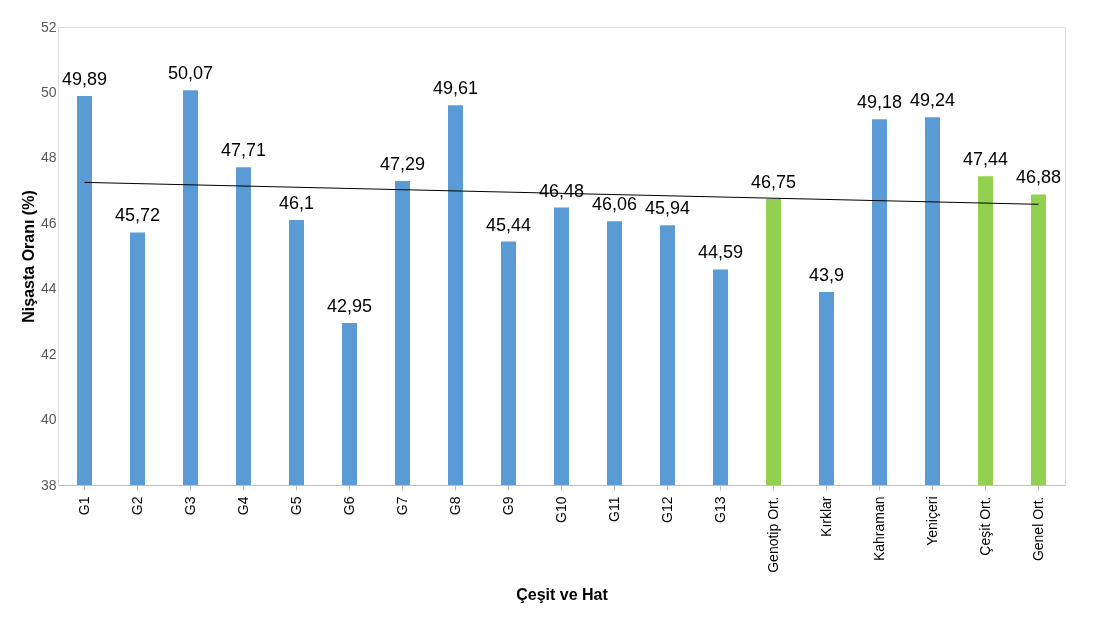 The height and width of the screenshot is (643, 1105). I want to click on y-tick-label: 40, so click(48, 419).